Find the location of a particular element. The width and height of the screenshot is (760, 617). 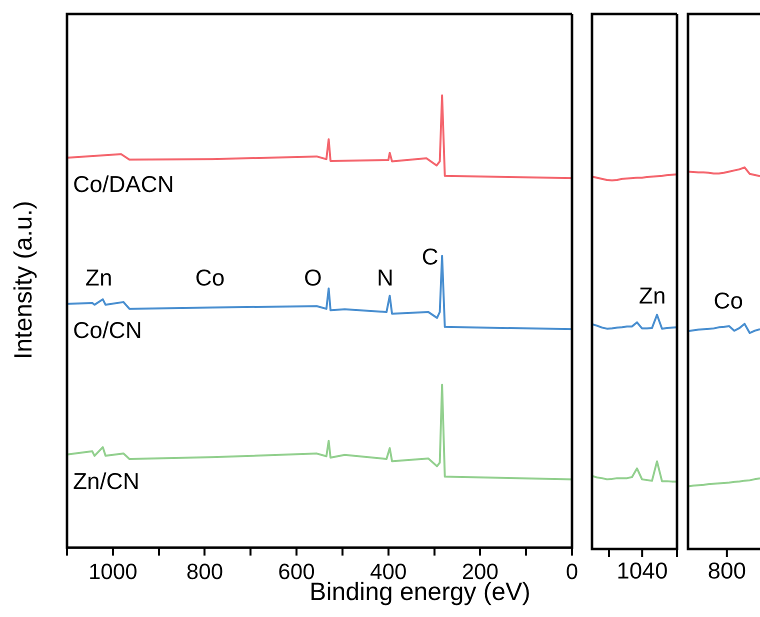

text: 1040 is located at coordinates (642, 570).